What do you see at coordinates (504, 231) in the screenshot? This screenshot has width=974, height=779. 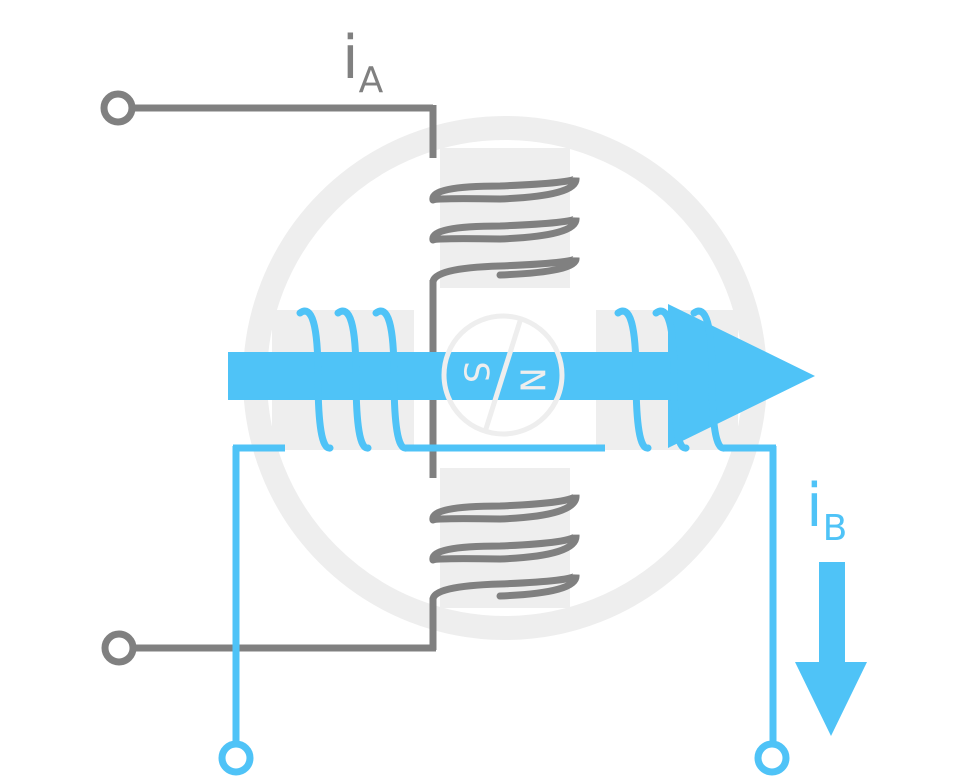 I see `phase-a-top-coil` at bounding box center [504, 231].